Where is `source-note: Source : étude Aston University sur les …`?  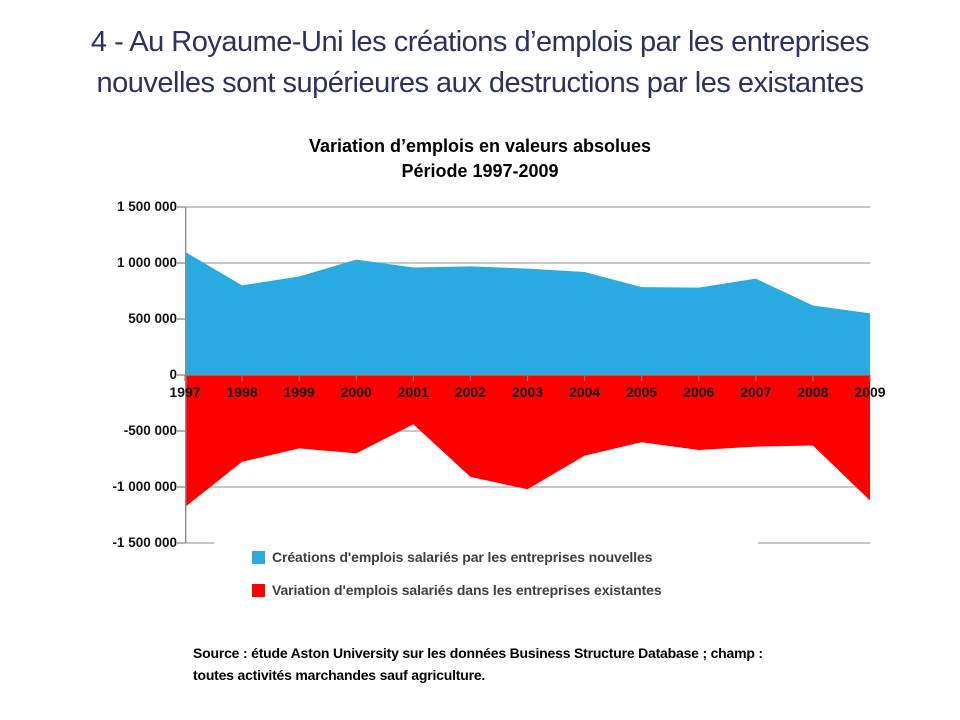
source-note: Source : étude Aston University sur les … is located at coordinates (533, 664).